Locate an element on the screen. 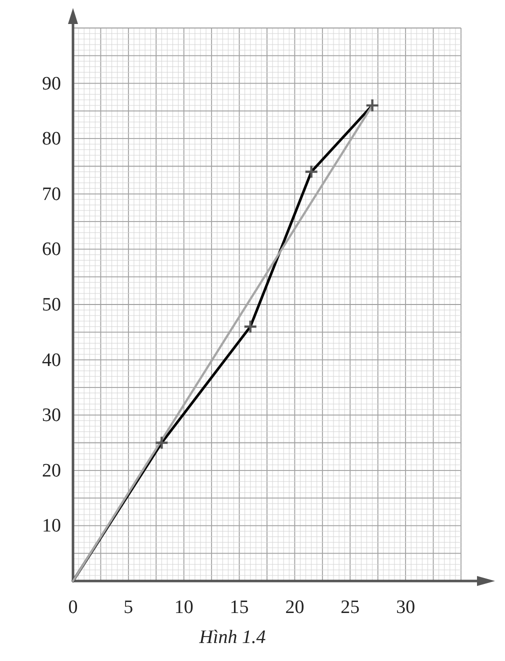 The height and width of the screenshot is (661, 505). x-tick-label: 5 is located at coordinates (129, 607).